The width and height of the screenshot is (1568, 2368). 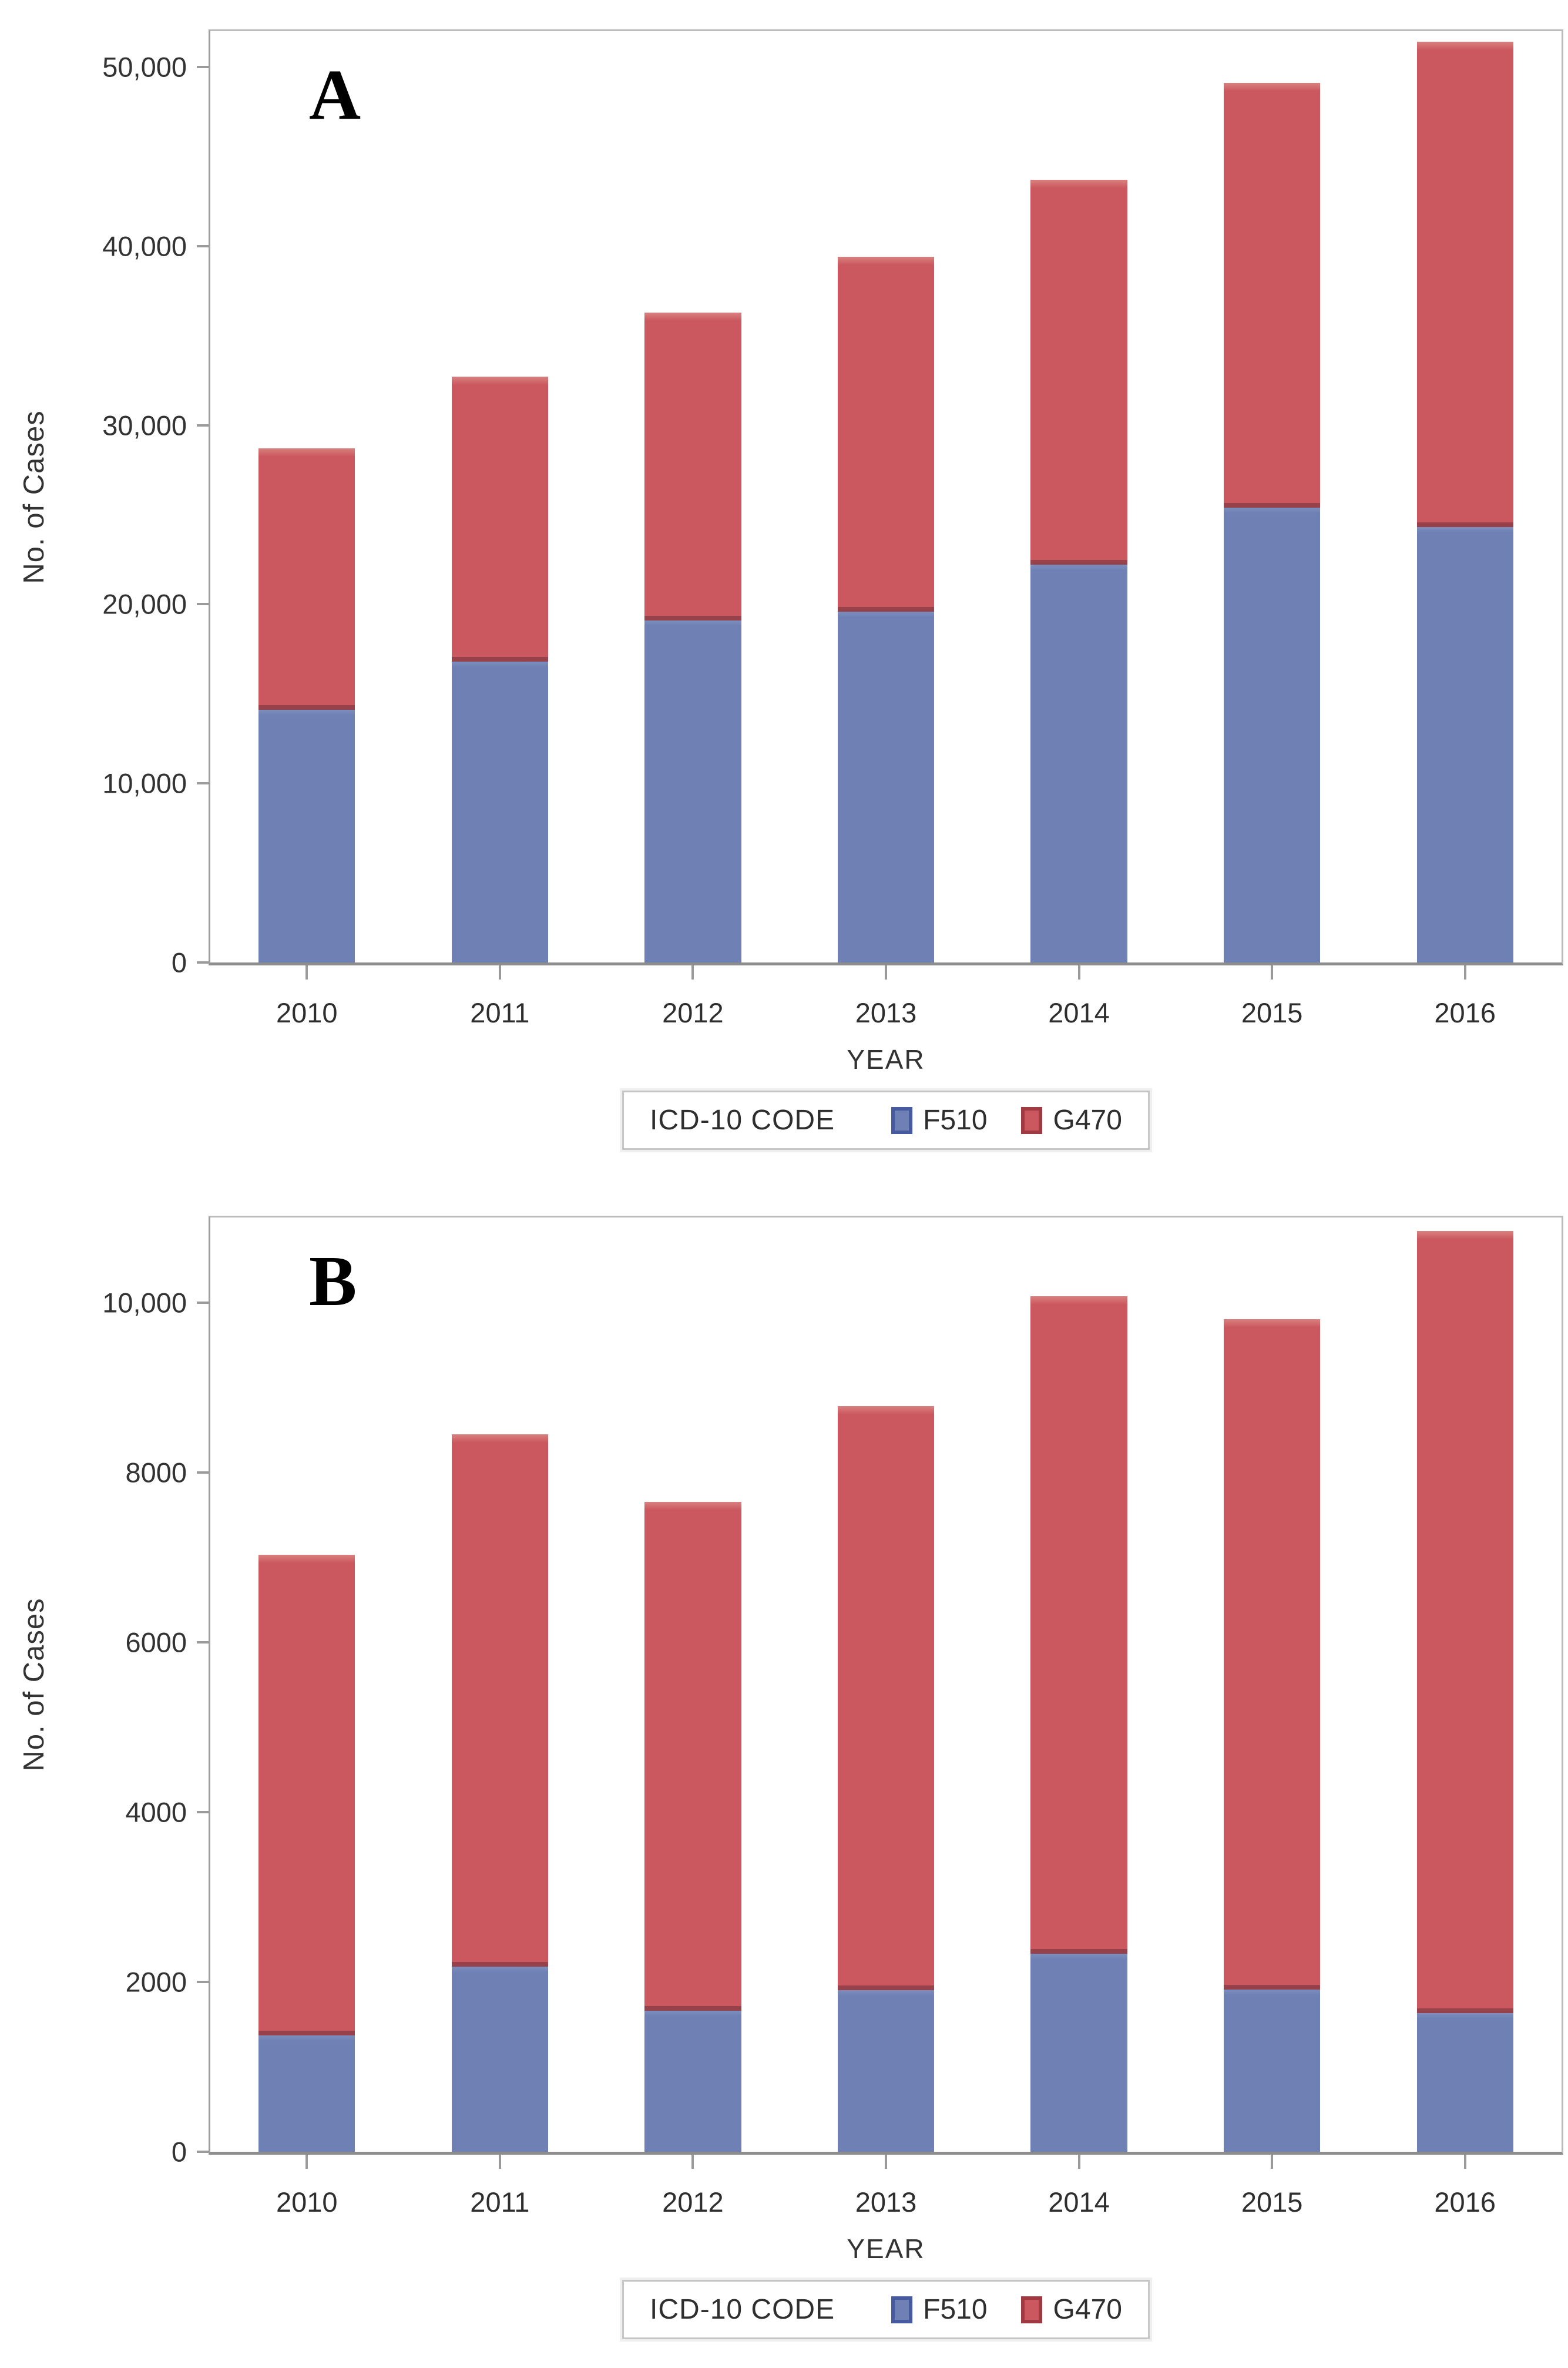 What do you see at coordinates (1007, 1120) in the screenshot?
I see `legend-items-a: F510 G470` at bounding box center [1007, 1120].